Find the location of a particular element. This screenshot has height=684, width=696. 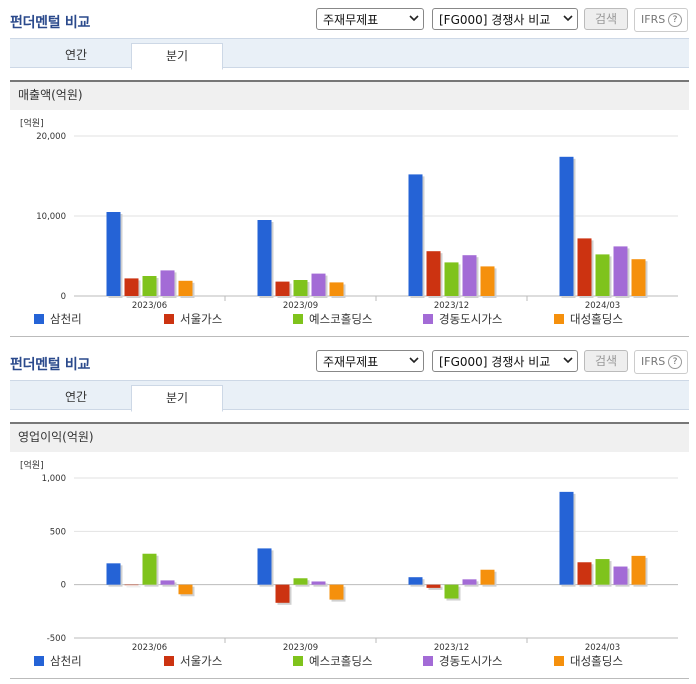

bar-shadow is located at coordinates (435, 588).